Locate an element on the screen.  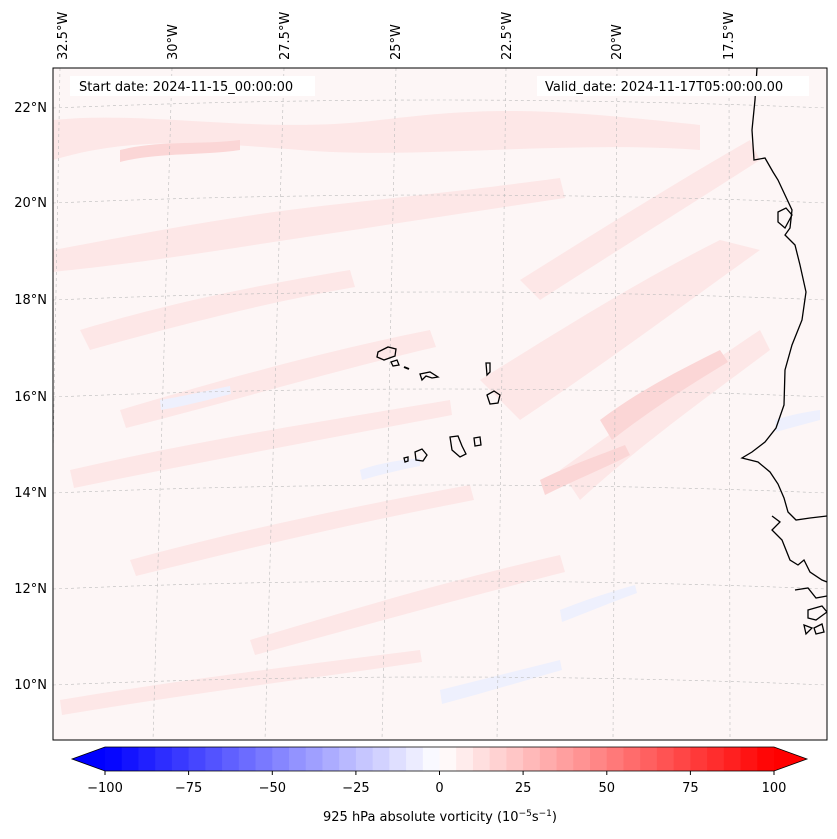
latitude-labels: 22°N 20°N 18°N 16°N 14°N 12°N 10°N is located at coordinates (30, 397).